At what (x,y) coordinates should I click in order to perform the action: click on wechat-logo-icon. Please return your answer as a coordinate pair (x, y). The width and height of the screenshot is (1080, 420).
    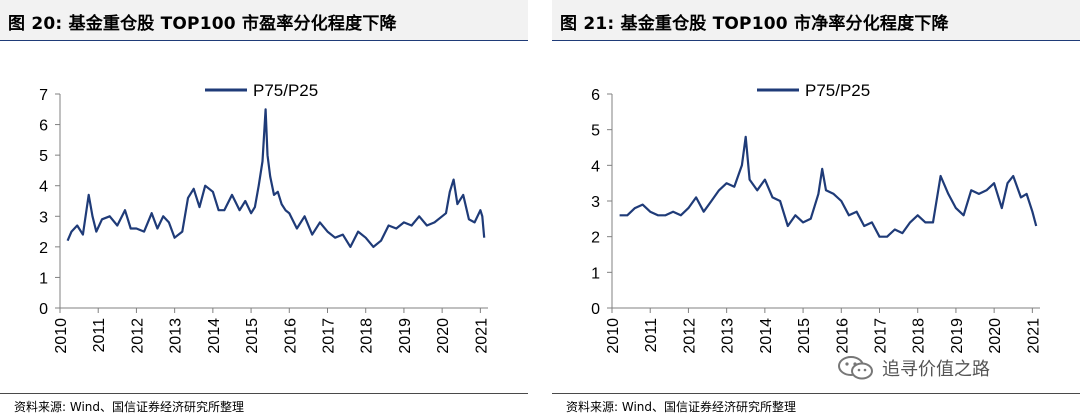
    Looking at the image, I should click on (855, 368).